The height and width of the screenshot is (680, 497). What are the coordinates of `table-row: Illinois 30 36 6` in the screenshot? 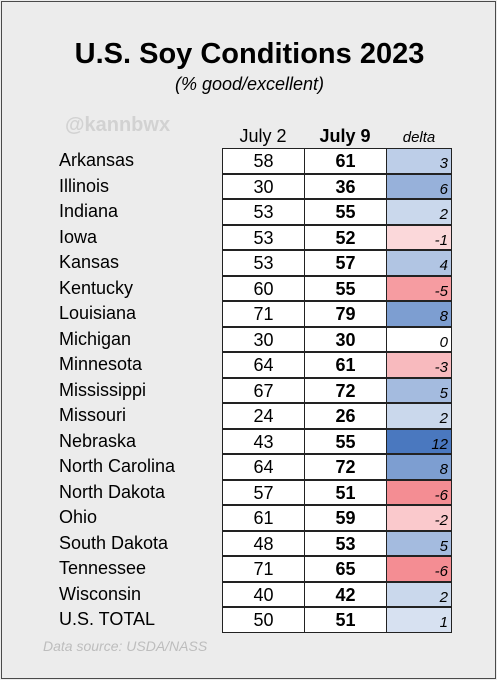 It's located at (249, 186).